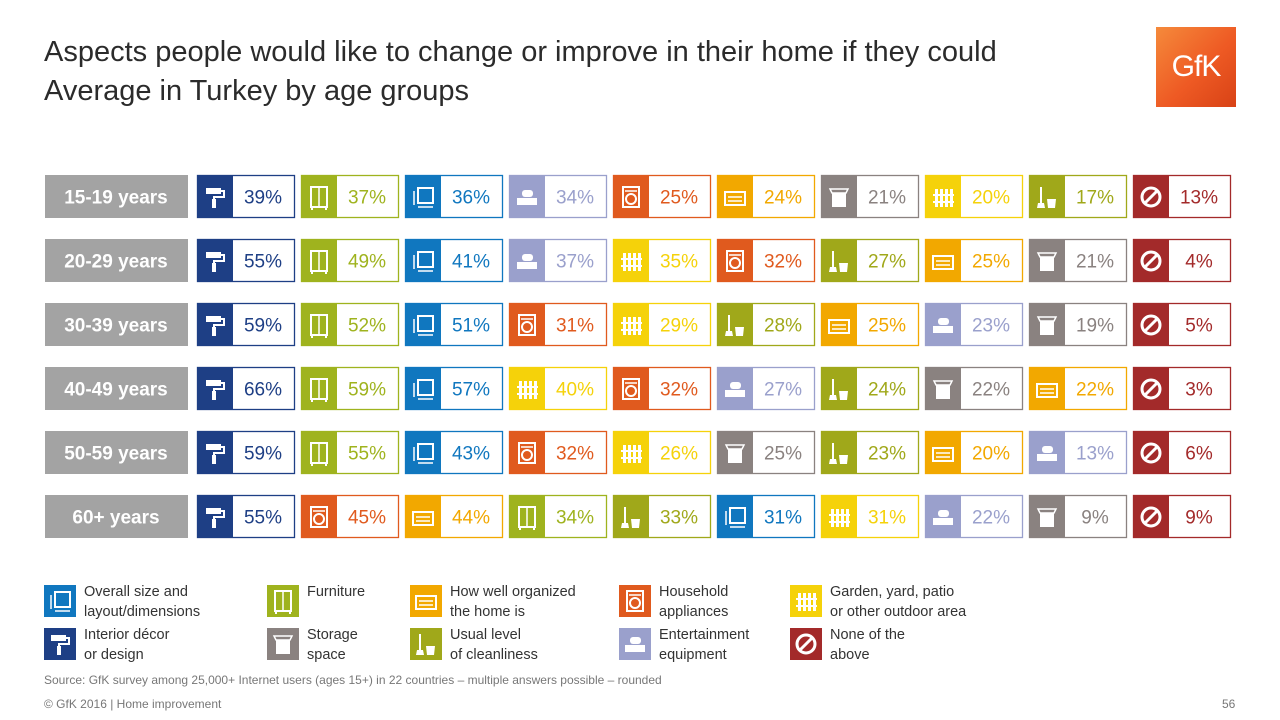 The width and height of the screenshot is (1280, 720). I want to click on legend-label-line-2: or other outdoor area, so click(898, 612).